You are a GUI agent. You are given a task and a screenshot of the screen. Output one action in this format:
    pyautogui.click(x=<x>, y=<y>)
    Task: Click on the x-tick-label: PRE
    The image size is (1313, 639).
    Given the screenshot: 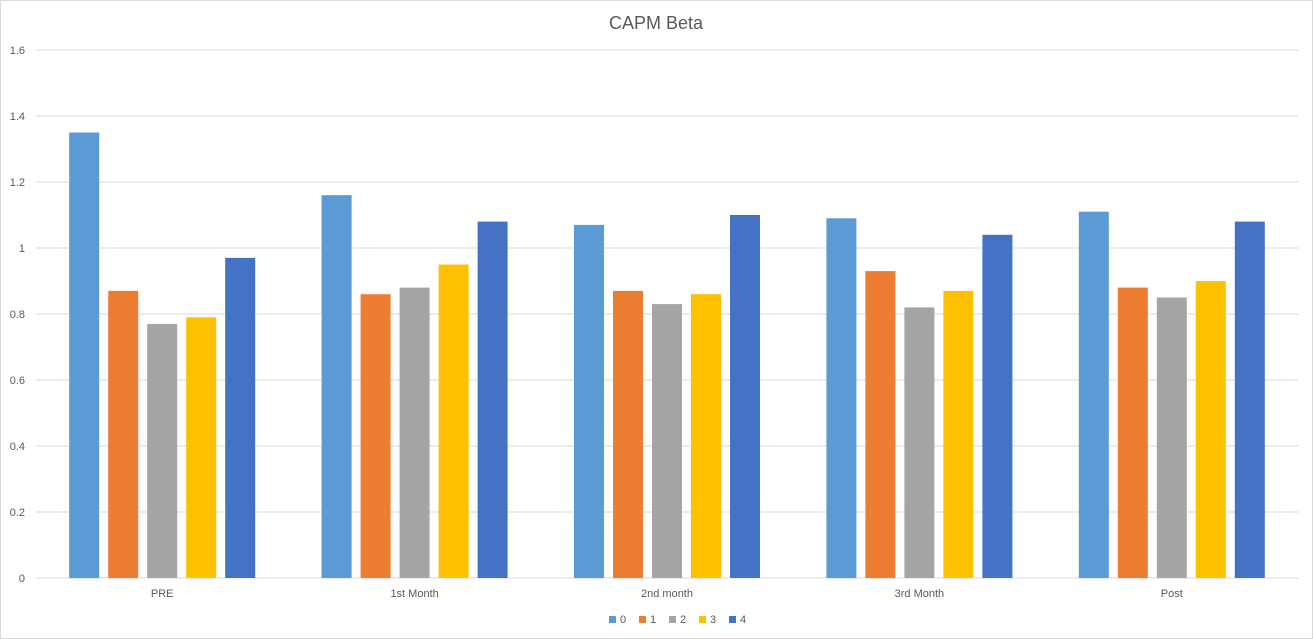 What is the action you would take?
    pyautogui.click(x=162, y=594)
    